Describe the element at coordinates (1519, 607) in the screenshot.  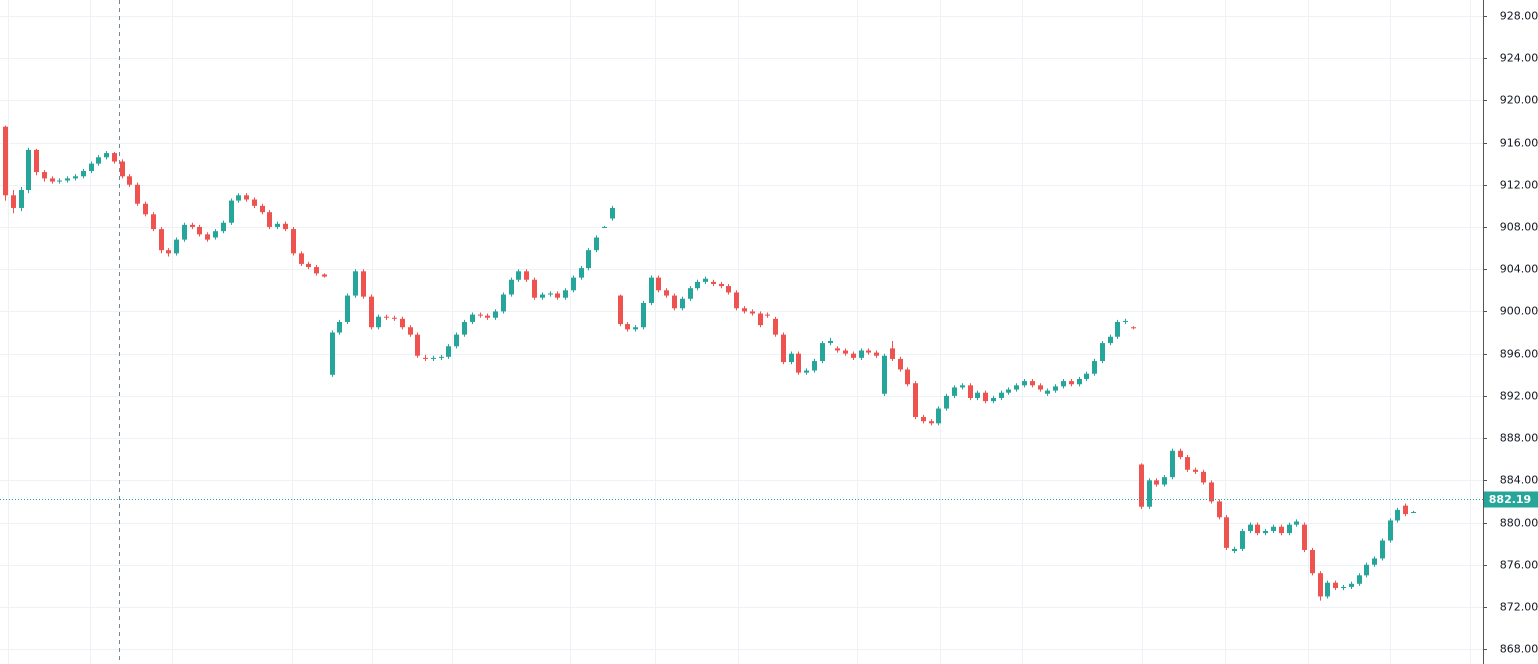
I see `y-tick-label: 872.00` at that location.